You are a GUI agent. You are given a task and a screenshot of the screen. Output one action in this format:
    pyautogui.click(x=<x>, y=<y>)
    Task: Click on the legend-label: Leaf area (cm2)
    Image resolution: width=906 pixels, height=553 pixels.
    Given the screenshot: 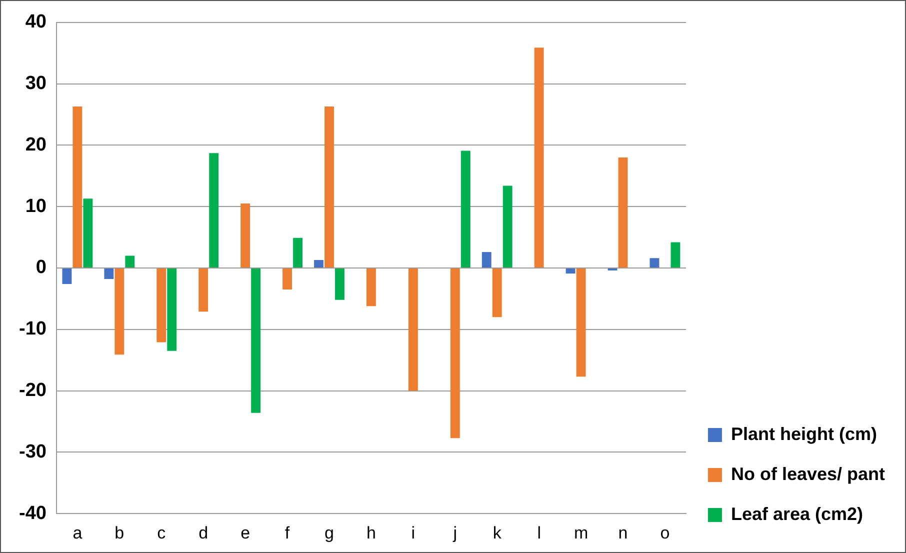 What is the action you would take?
    pyautogui.click(x=797, y=514)
    